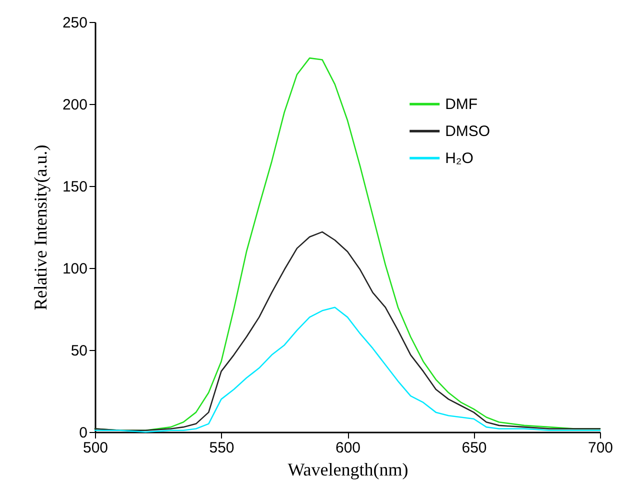 The height and width of the screenshot is (494, 617). I want to click on x-tick-label: 650, so click(474, 448).